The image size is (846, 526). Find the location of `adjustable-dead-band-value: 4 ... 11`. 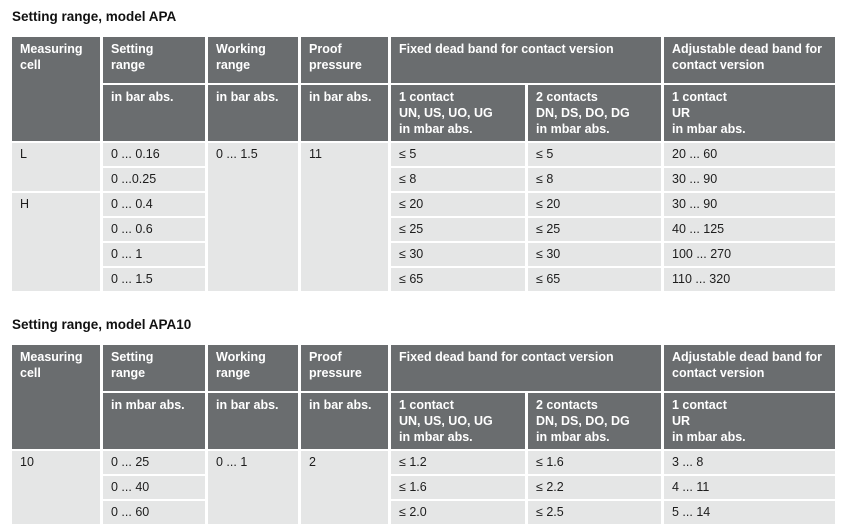

adjustable-dead-band-value: 4 ... 11 is located at coordinates (749, 487).